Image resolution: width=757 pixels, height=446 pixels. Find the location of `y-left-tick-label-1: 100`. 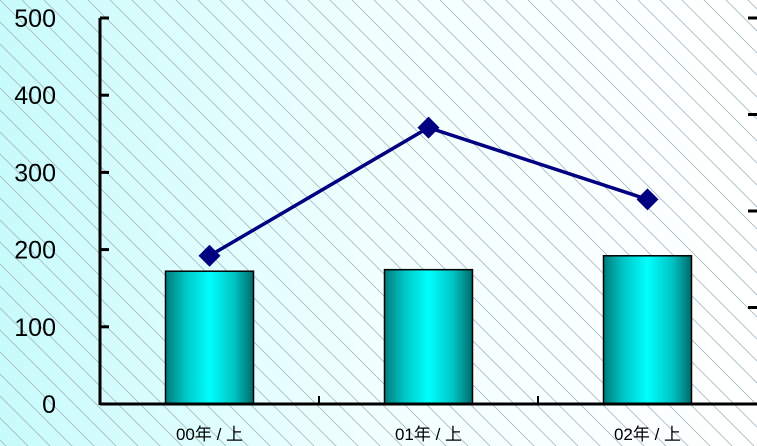

y-left-tick-label-1: 100 is located at coordinates (35, 328).